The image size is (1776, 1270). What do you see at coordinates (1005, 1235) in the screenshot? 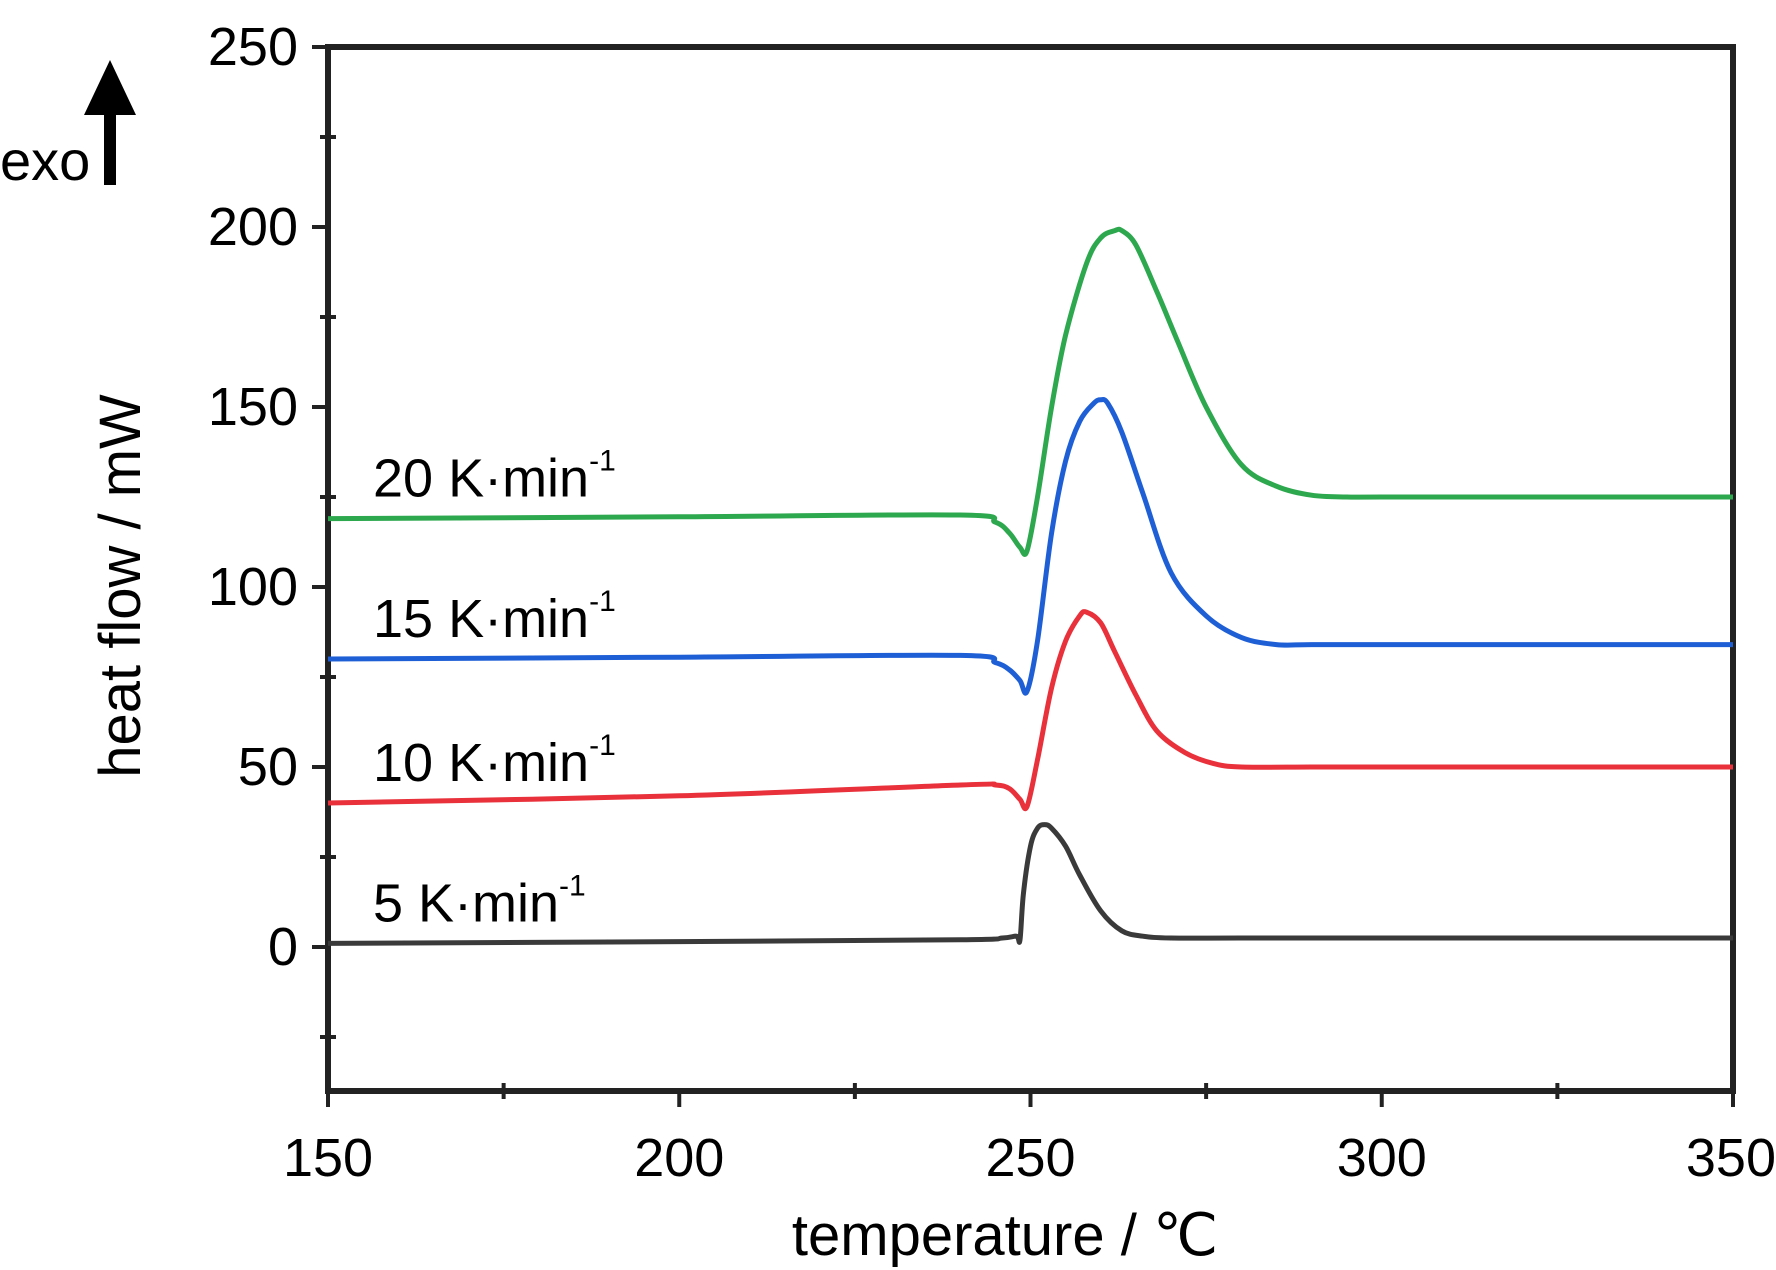
I see `x-axis-title: temperature / ℃` at bounding box center [1005, 1235].